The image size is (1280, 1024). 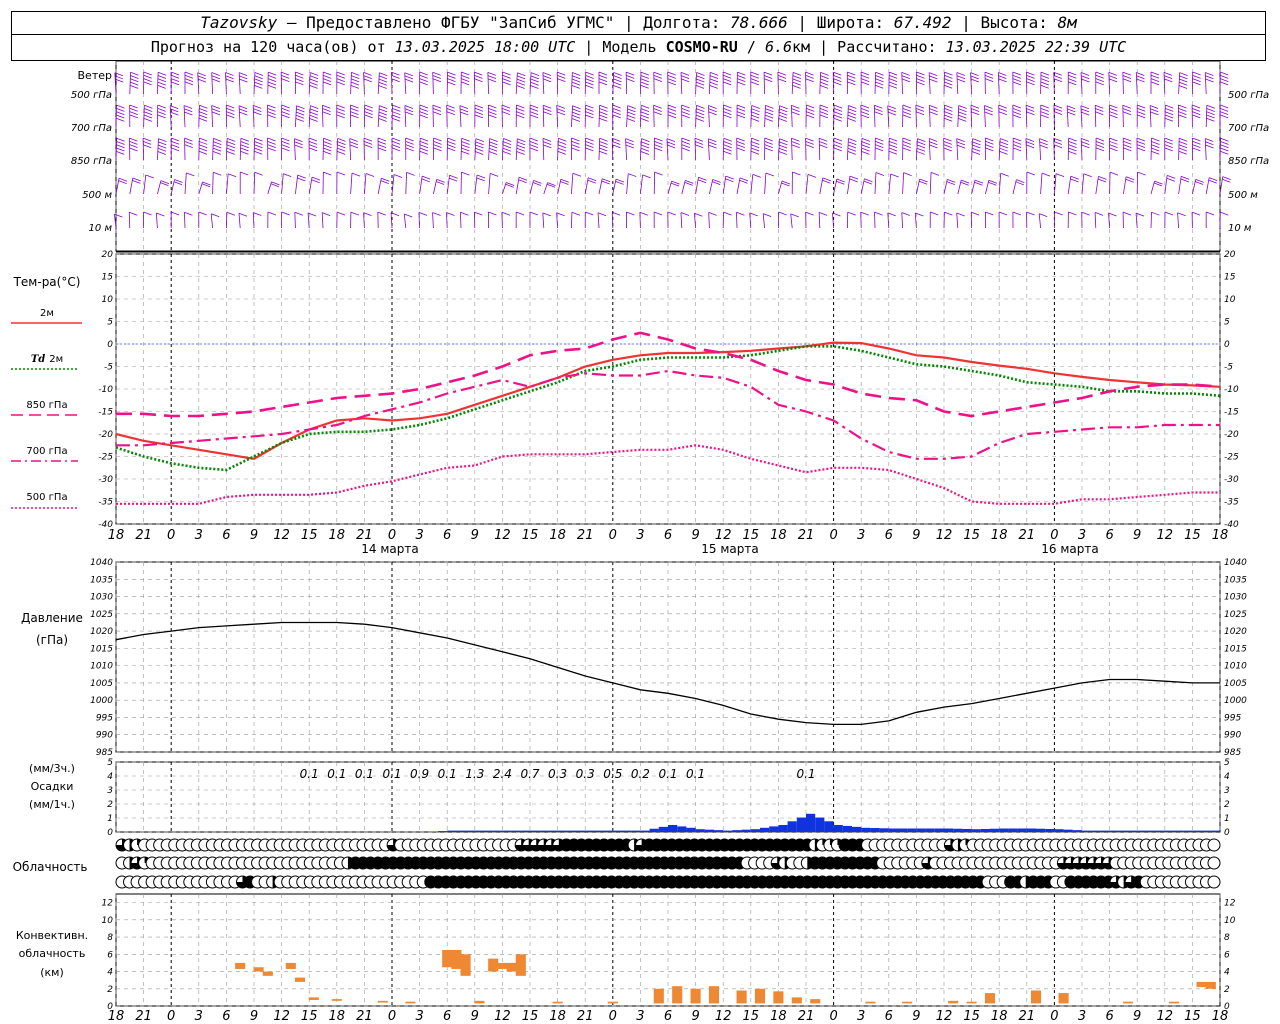 What do you see at coordinates (668, 374) in the screenshot?
I see `t850-series` at bounding box center [668, 374].